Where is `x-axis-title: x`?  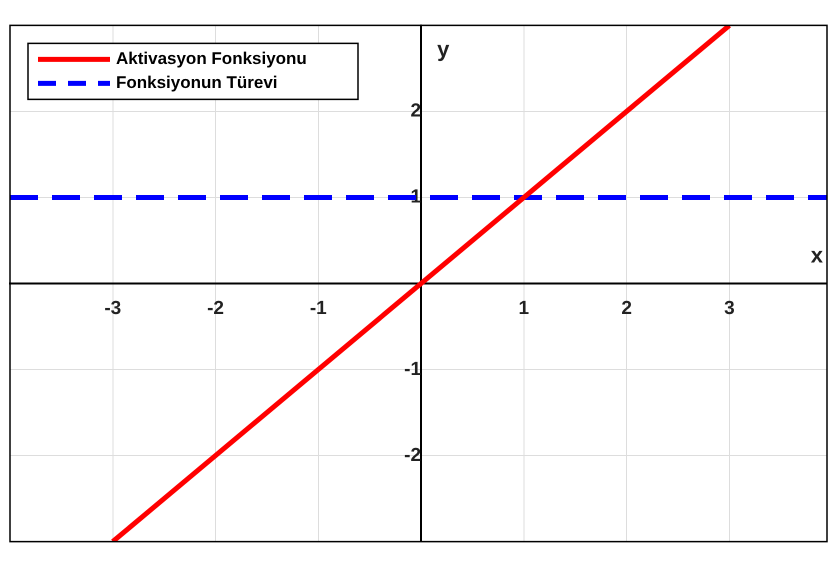 x-axis-title: x is located at coordinates (817, 255).